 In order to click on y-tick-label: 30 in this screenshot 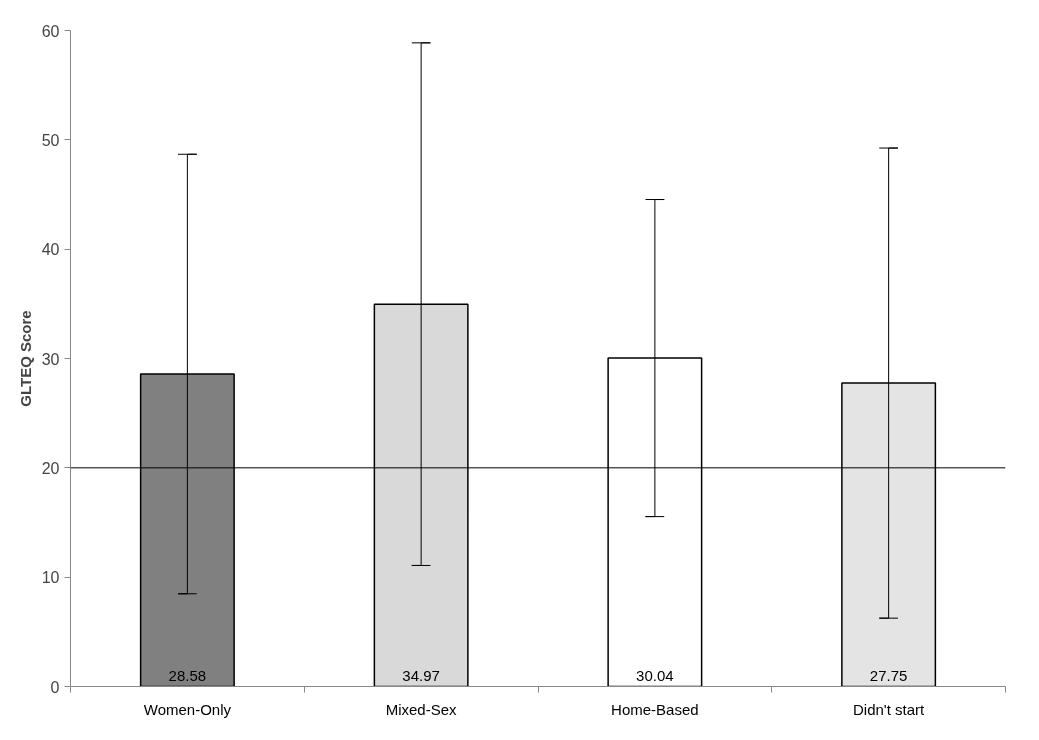, I will do `click(50, 359)`.